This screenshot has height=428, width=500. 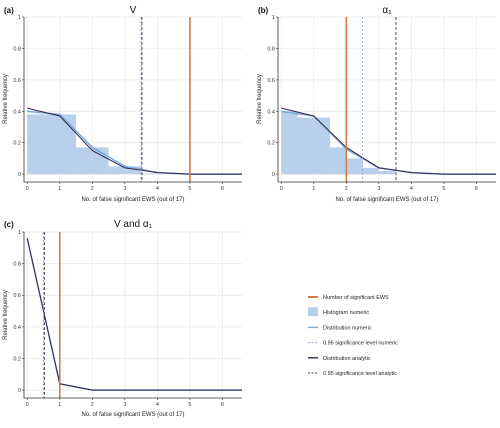 What do you see at coordinates (133, 224) in the screenshot?
I see `panel-title: V and α₁` at bounding box center [133, 224].